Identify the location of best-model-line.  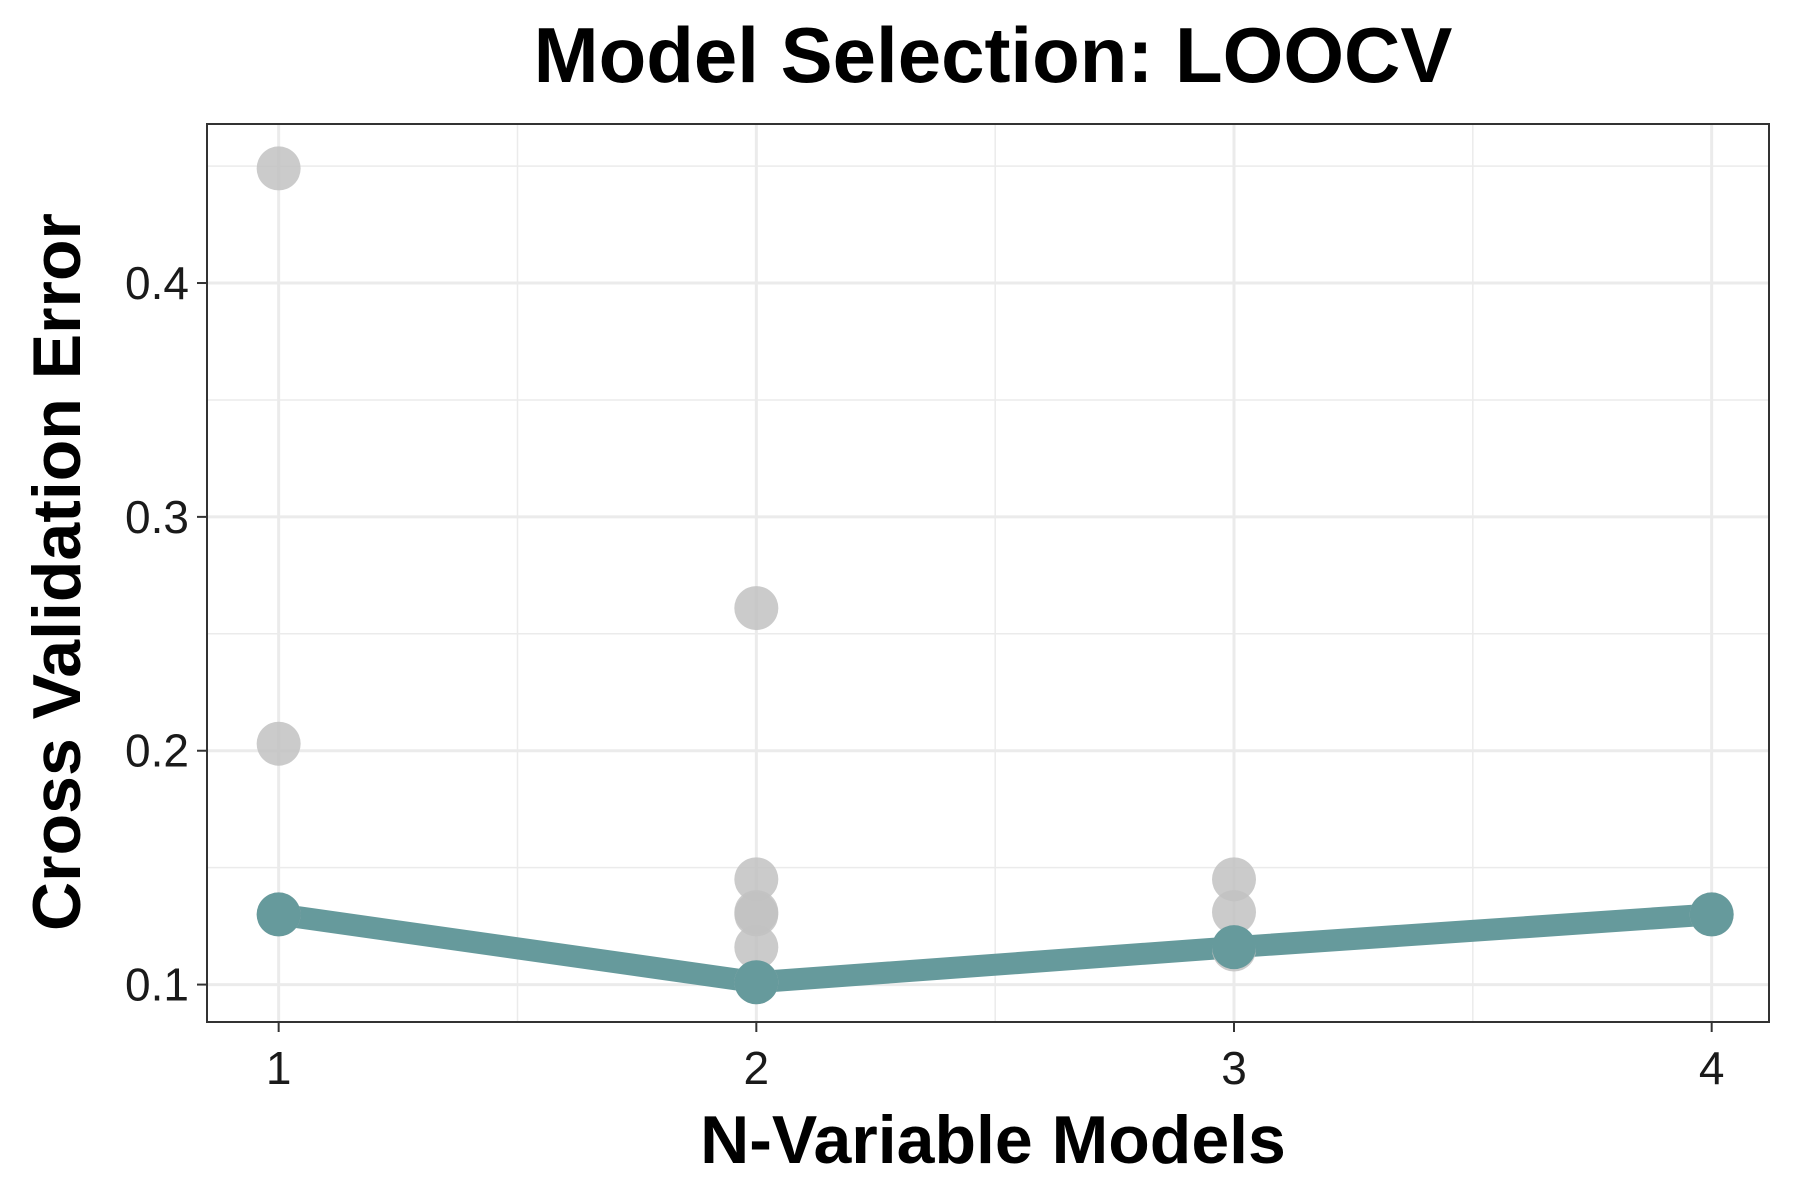
(995, 948).